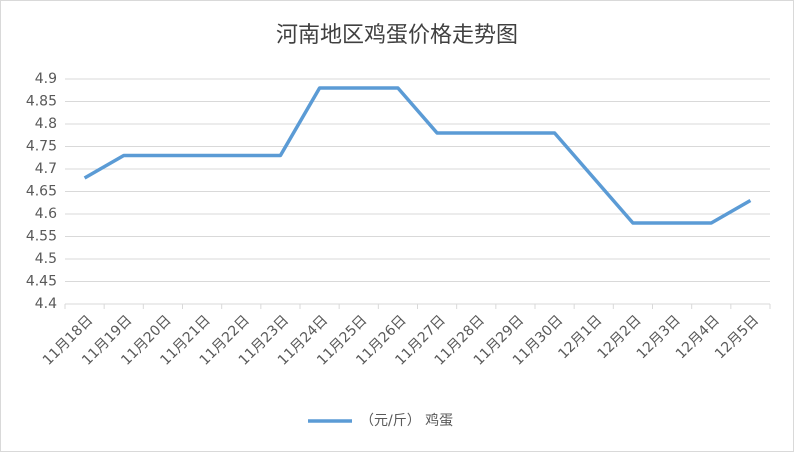  What do you see at coordinates (397, 35) in the screenshot?
I see `chart-title: 河南地区鸡蛋价格走势图` at bounding box center [397, 35].